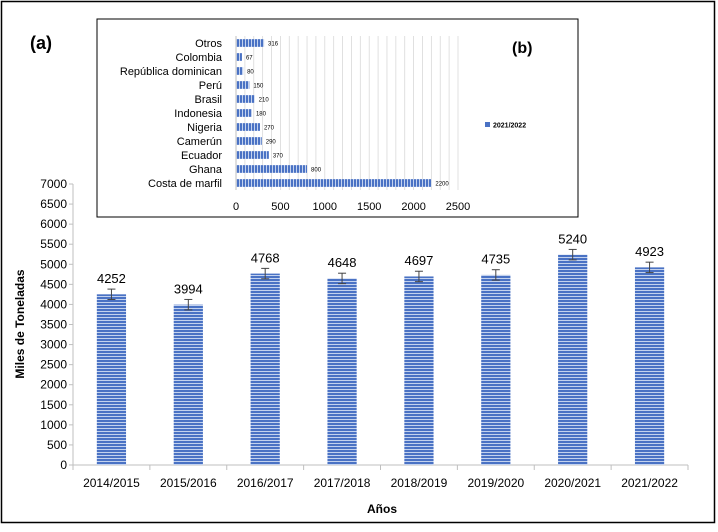 The width and height of the screenshot is (718, 532). Describe the element at coordinates (20, 323) in the screenshot. I see `y-axis-label: Miles de Toneladas` at that location.